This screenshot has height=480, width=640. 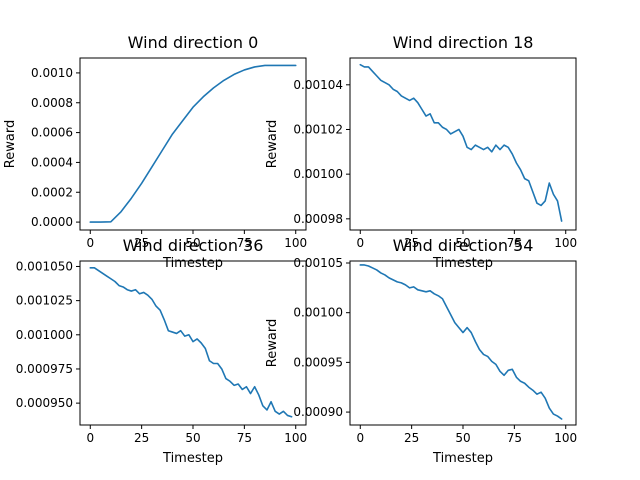 I want to click on y-tick-label: 0.00102, so click(x=318, y=129).